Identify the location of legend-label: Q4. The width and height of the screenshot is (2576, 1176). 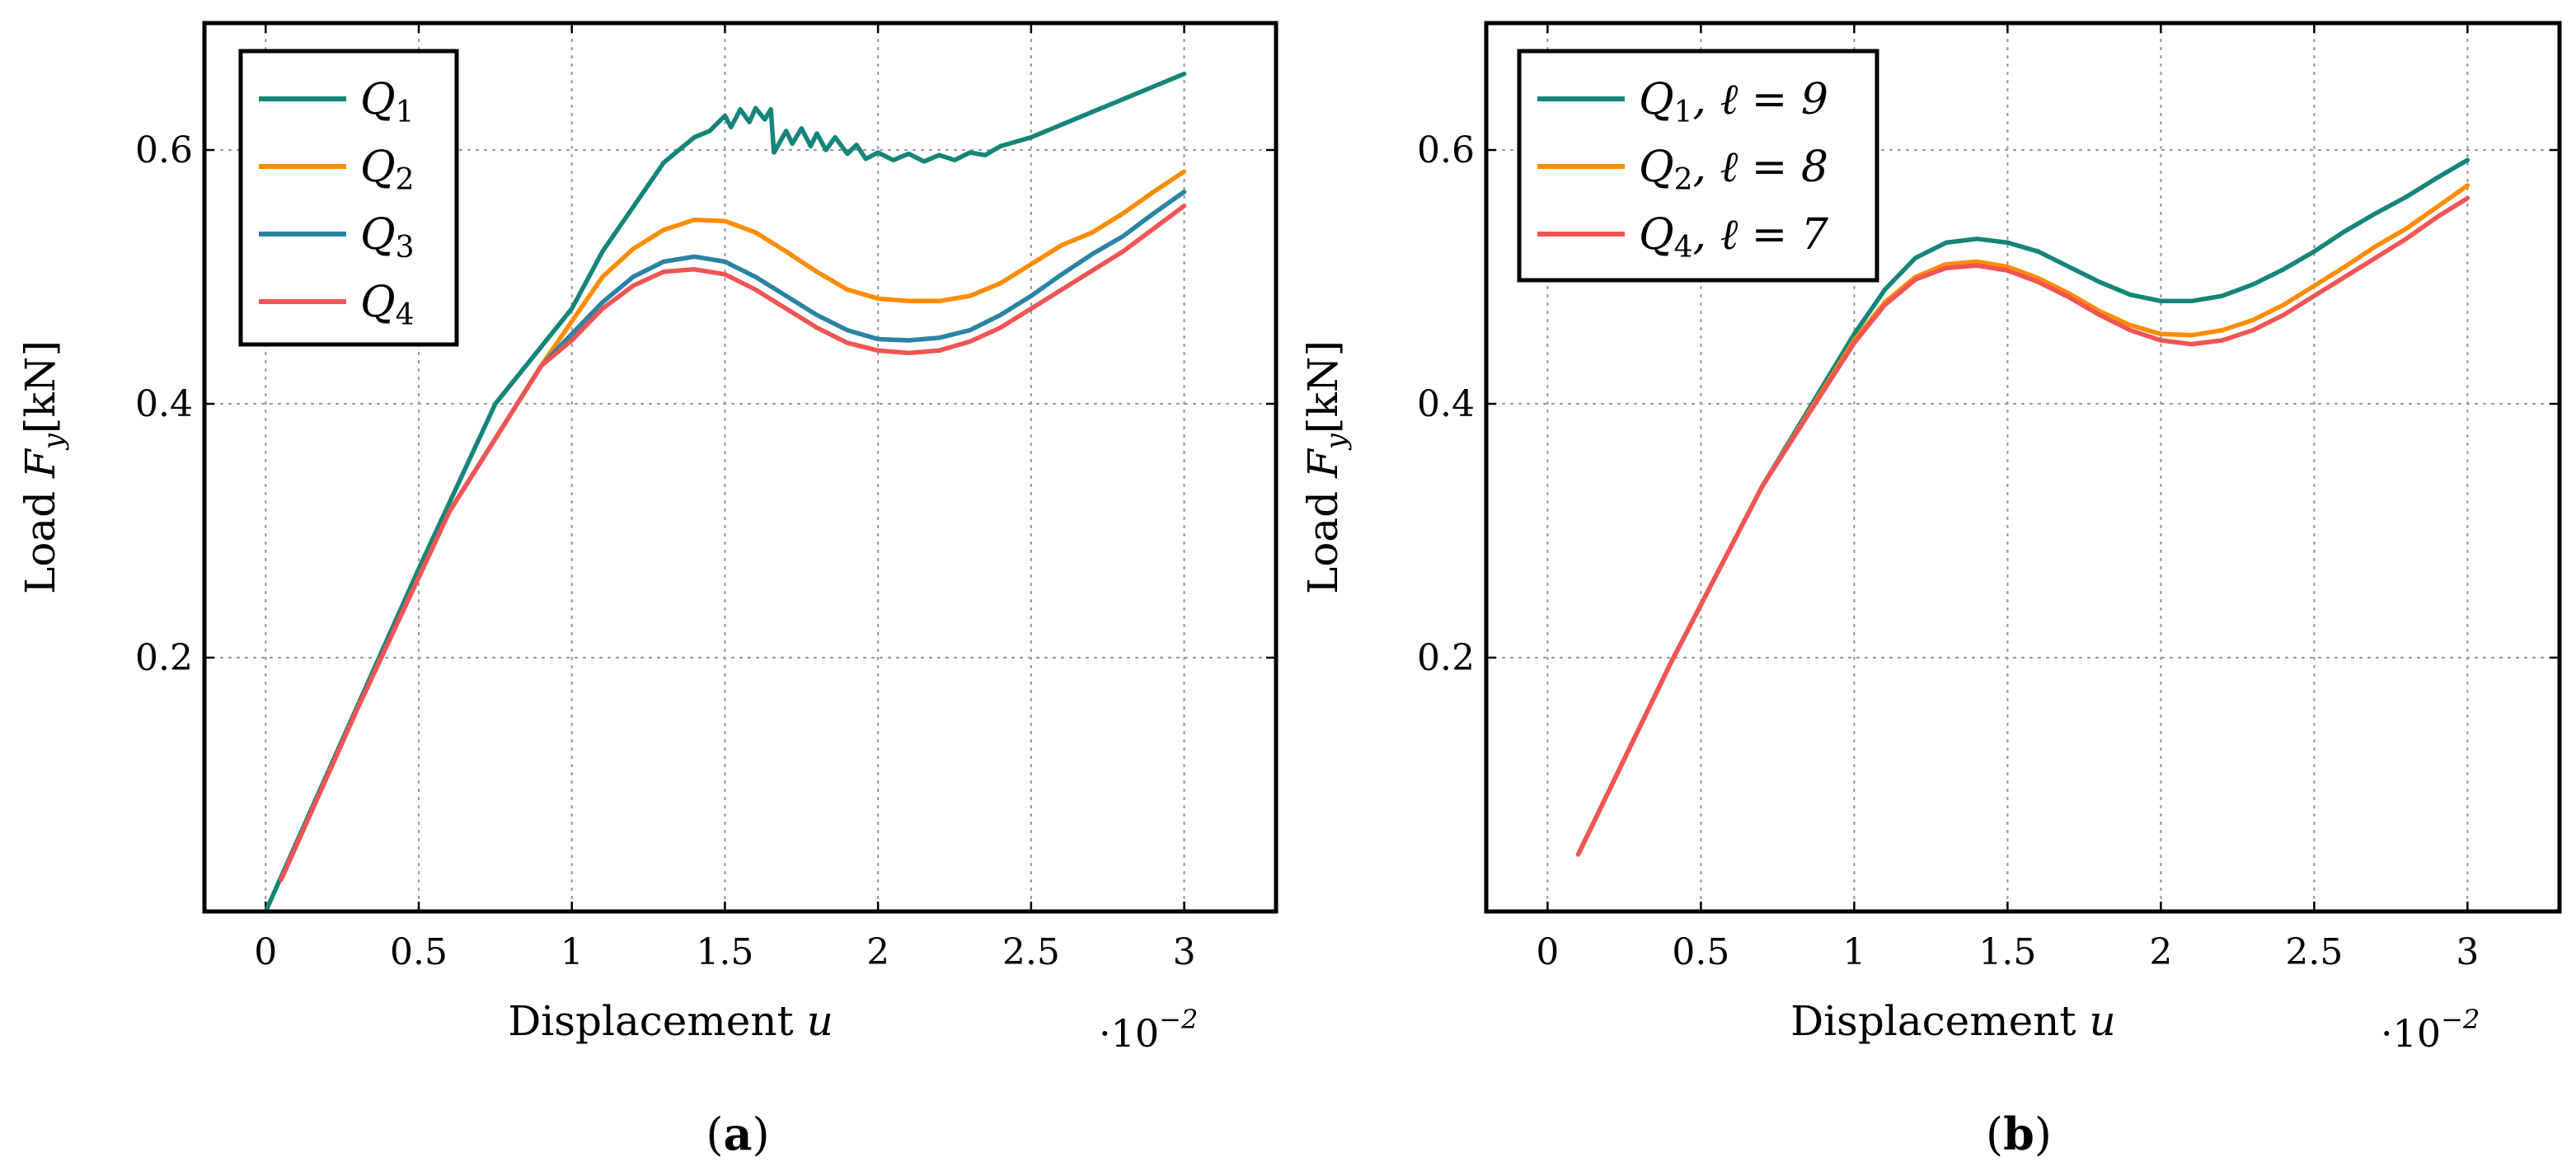
(388, 305).